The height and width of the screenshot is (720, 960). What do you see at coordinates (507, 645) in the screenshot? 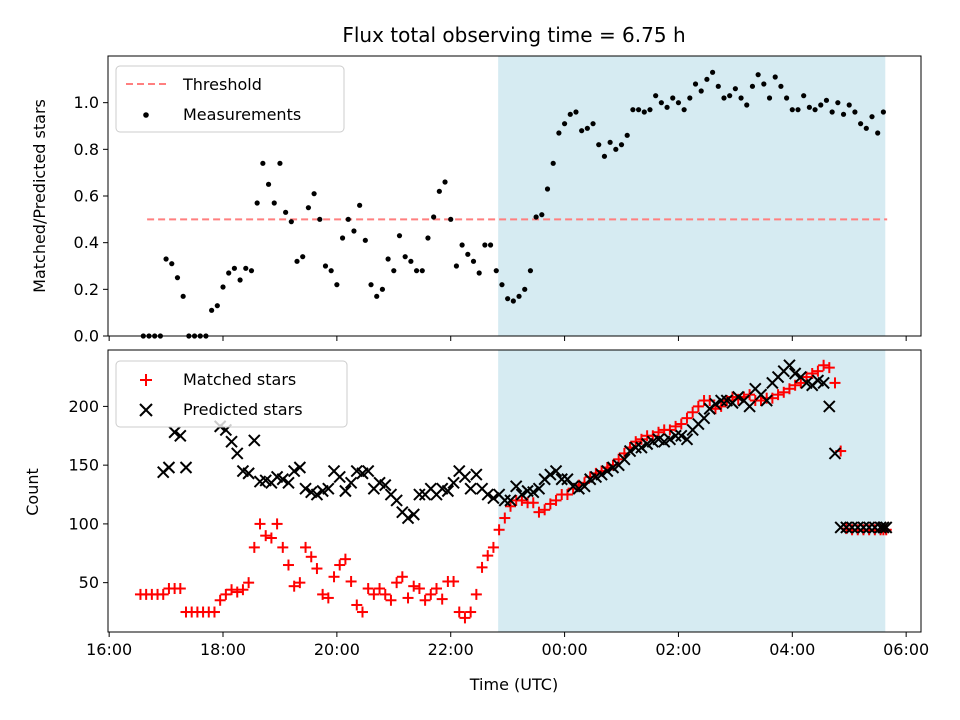
I see `counts-x-ticks: 16:00 18:00 20:00 22:00 00:00 02:00 04:00 06:00` at bounding box center [507, 645].